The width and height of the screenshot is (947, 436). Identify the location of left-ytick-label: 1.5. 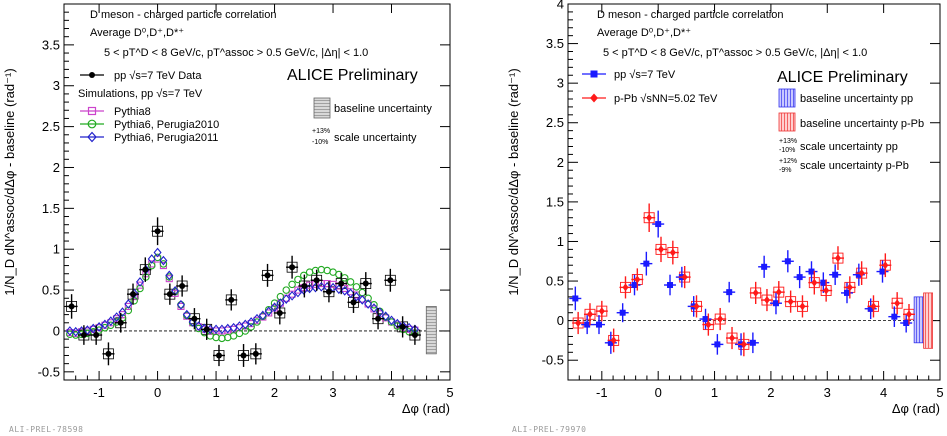
(51, 208).